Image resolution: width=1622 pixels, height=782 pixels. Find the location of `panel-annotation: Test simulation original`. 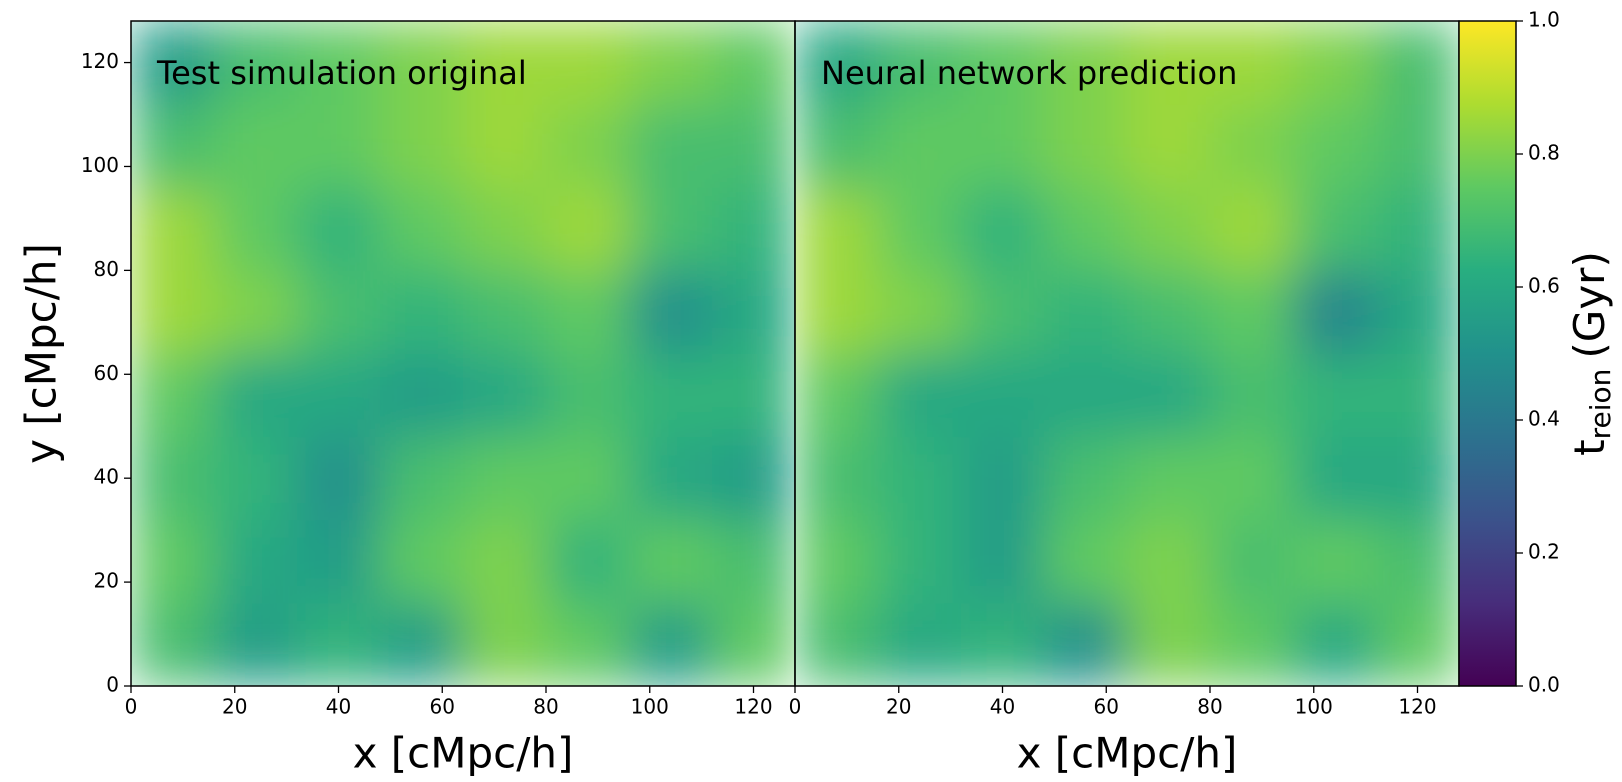

panel-annotation: Test simulation original is located at coordinates (341, 73).